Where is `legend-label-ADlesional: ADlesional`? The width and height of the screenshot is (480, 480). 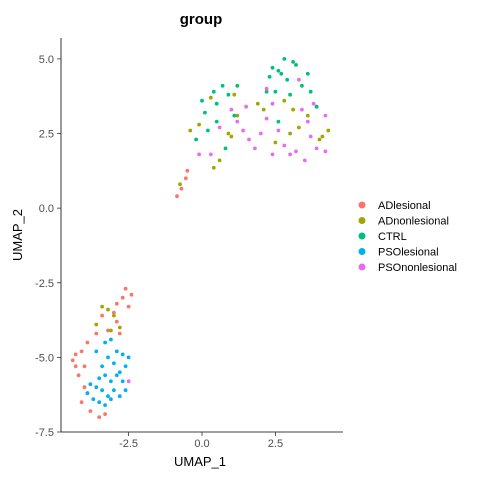
legend-label-ADlesional: ADlesional is located at coordinates (404, 206).